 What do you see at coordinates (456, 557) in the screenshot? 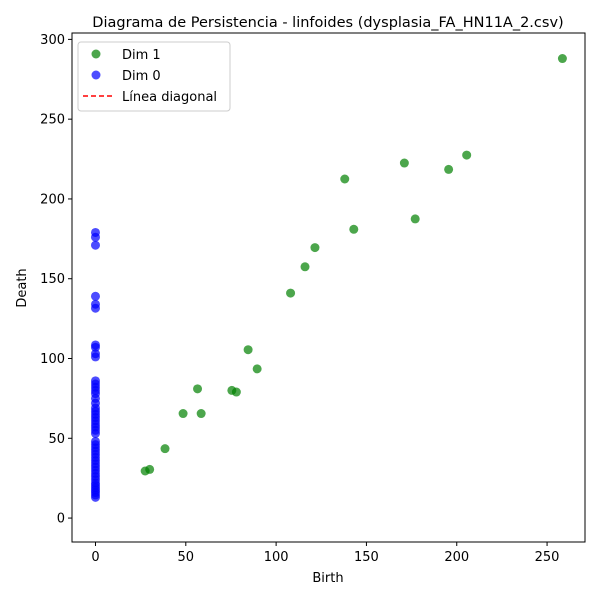
I see `x-tick-label: 200` at bounding box center [456, 557].